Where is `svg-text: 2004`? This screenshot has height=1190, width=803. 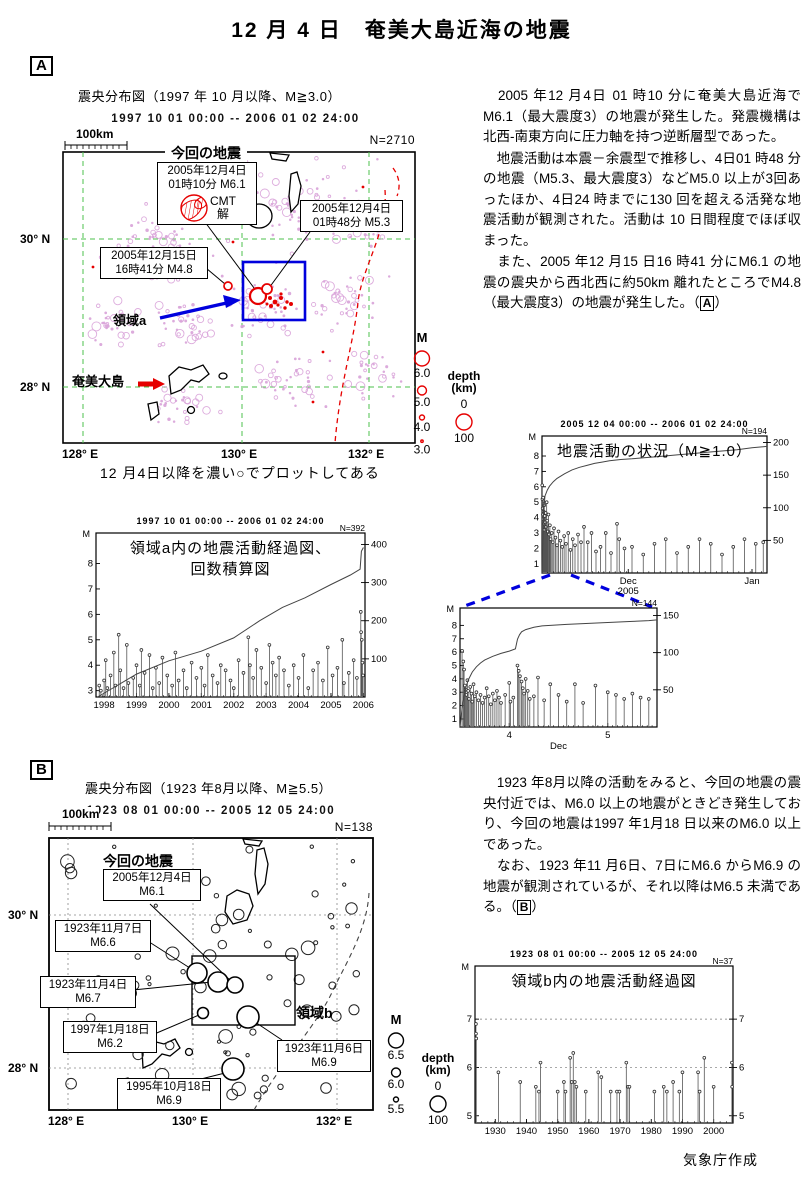
svg-text: 2004 is located at coordinates (298, 705).